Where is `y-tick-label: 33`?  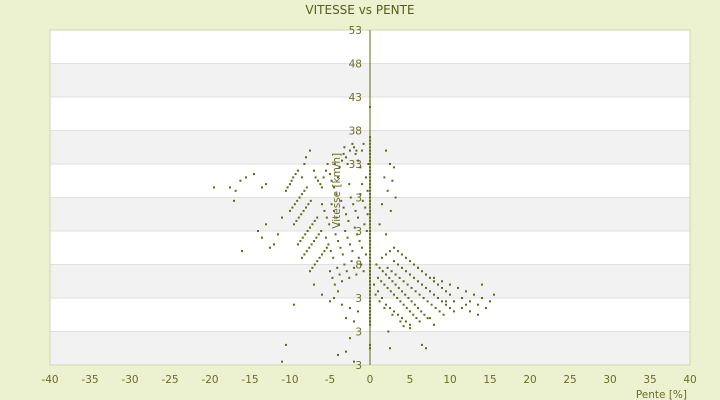 y-tick-label: 33 is located at coordinates (355, 165).